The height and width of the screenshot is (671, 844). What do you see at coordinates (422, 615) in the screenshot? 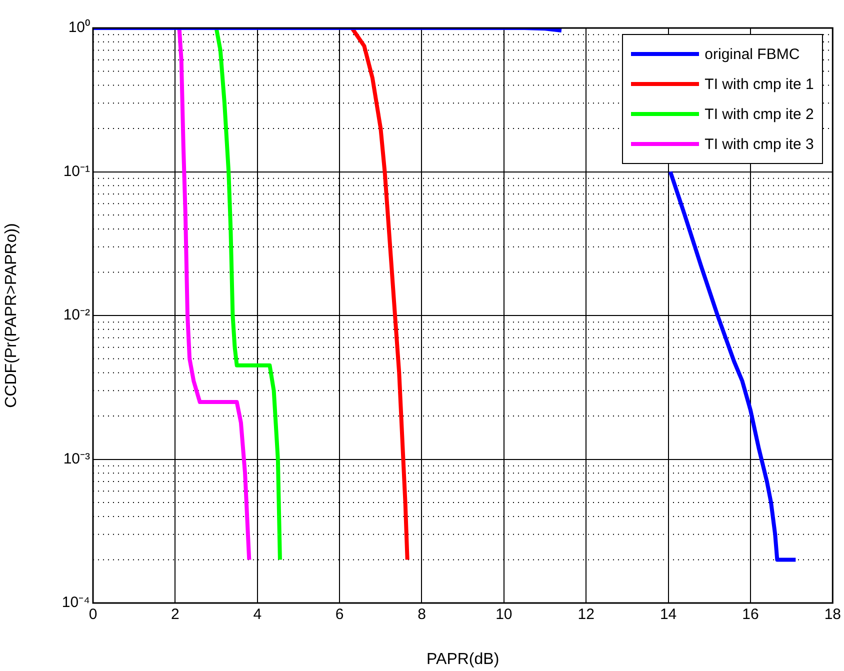
I see `x-tick-label: 8` at bounding box center [422, 615].